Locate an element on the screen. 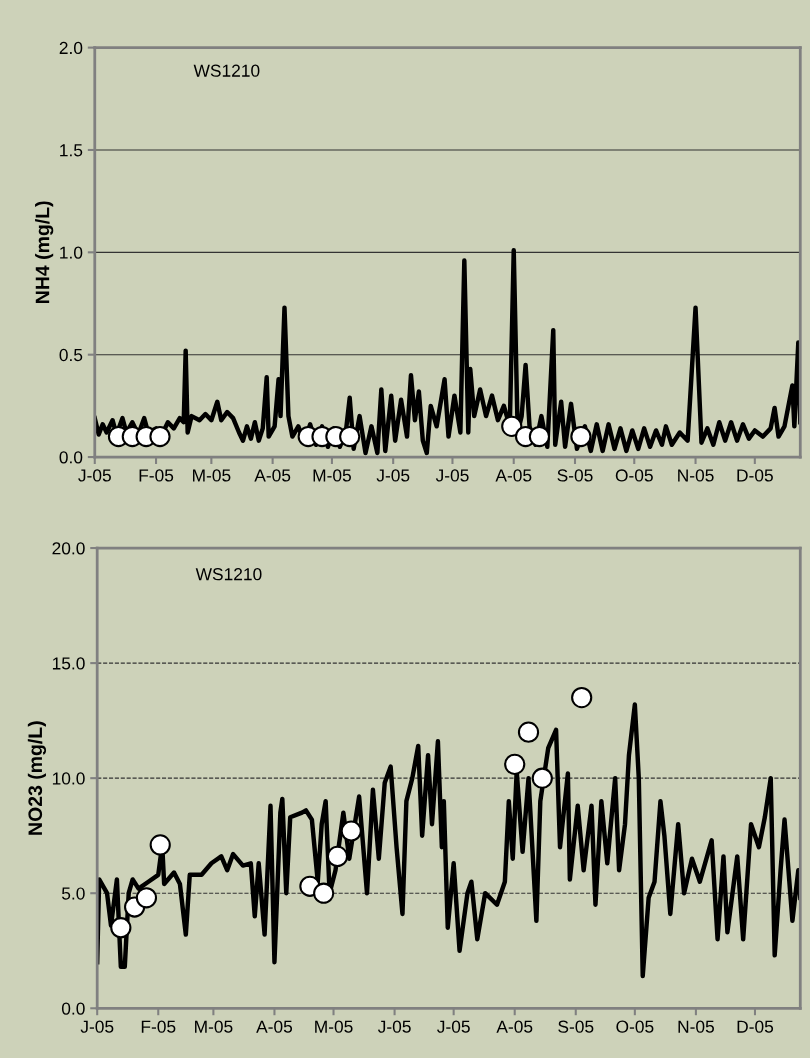 The image size is (810, 1058). y-tick-label: 20.0 is located at coordinates (68, 548).